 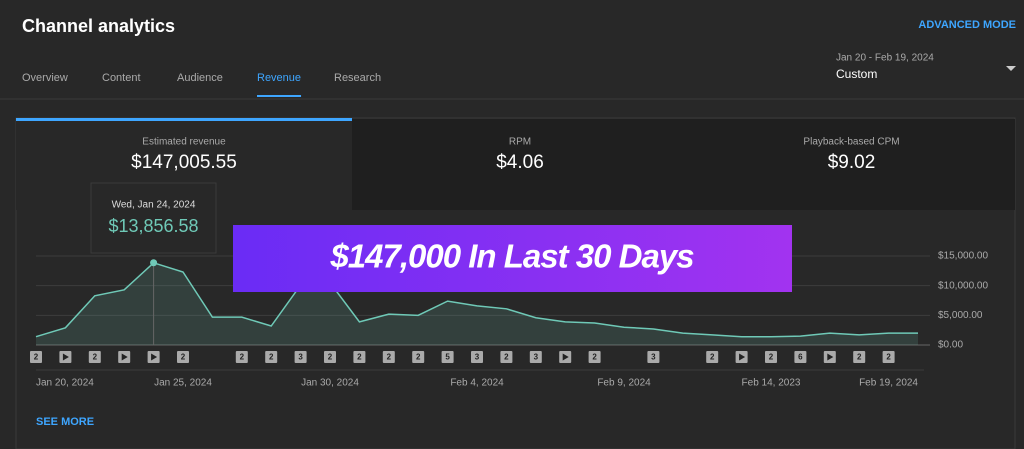 What do you see at coordinates (476, 299) in the screenshot?
I see `line` at bounding box center [476, 299].